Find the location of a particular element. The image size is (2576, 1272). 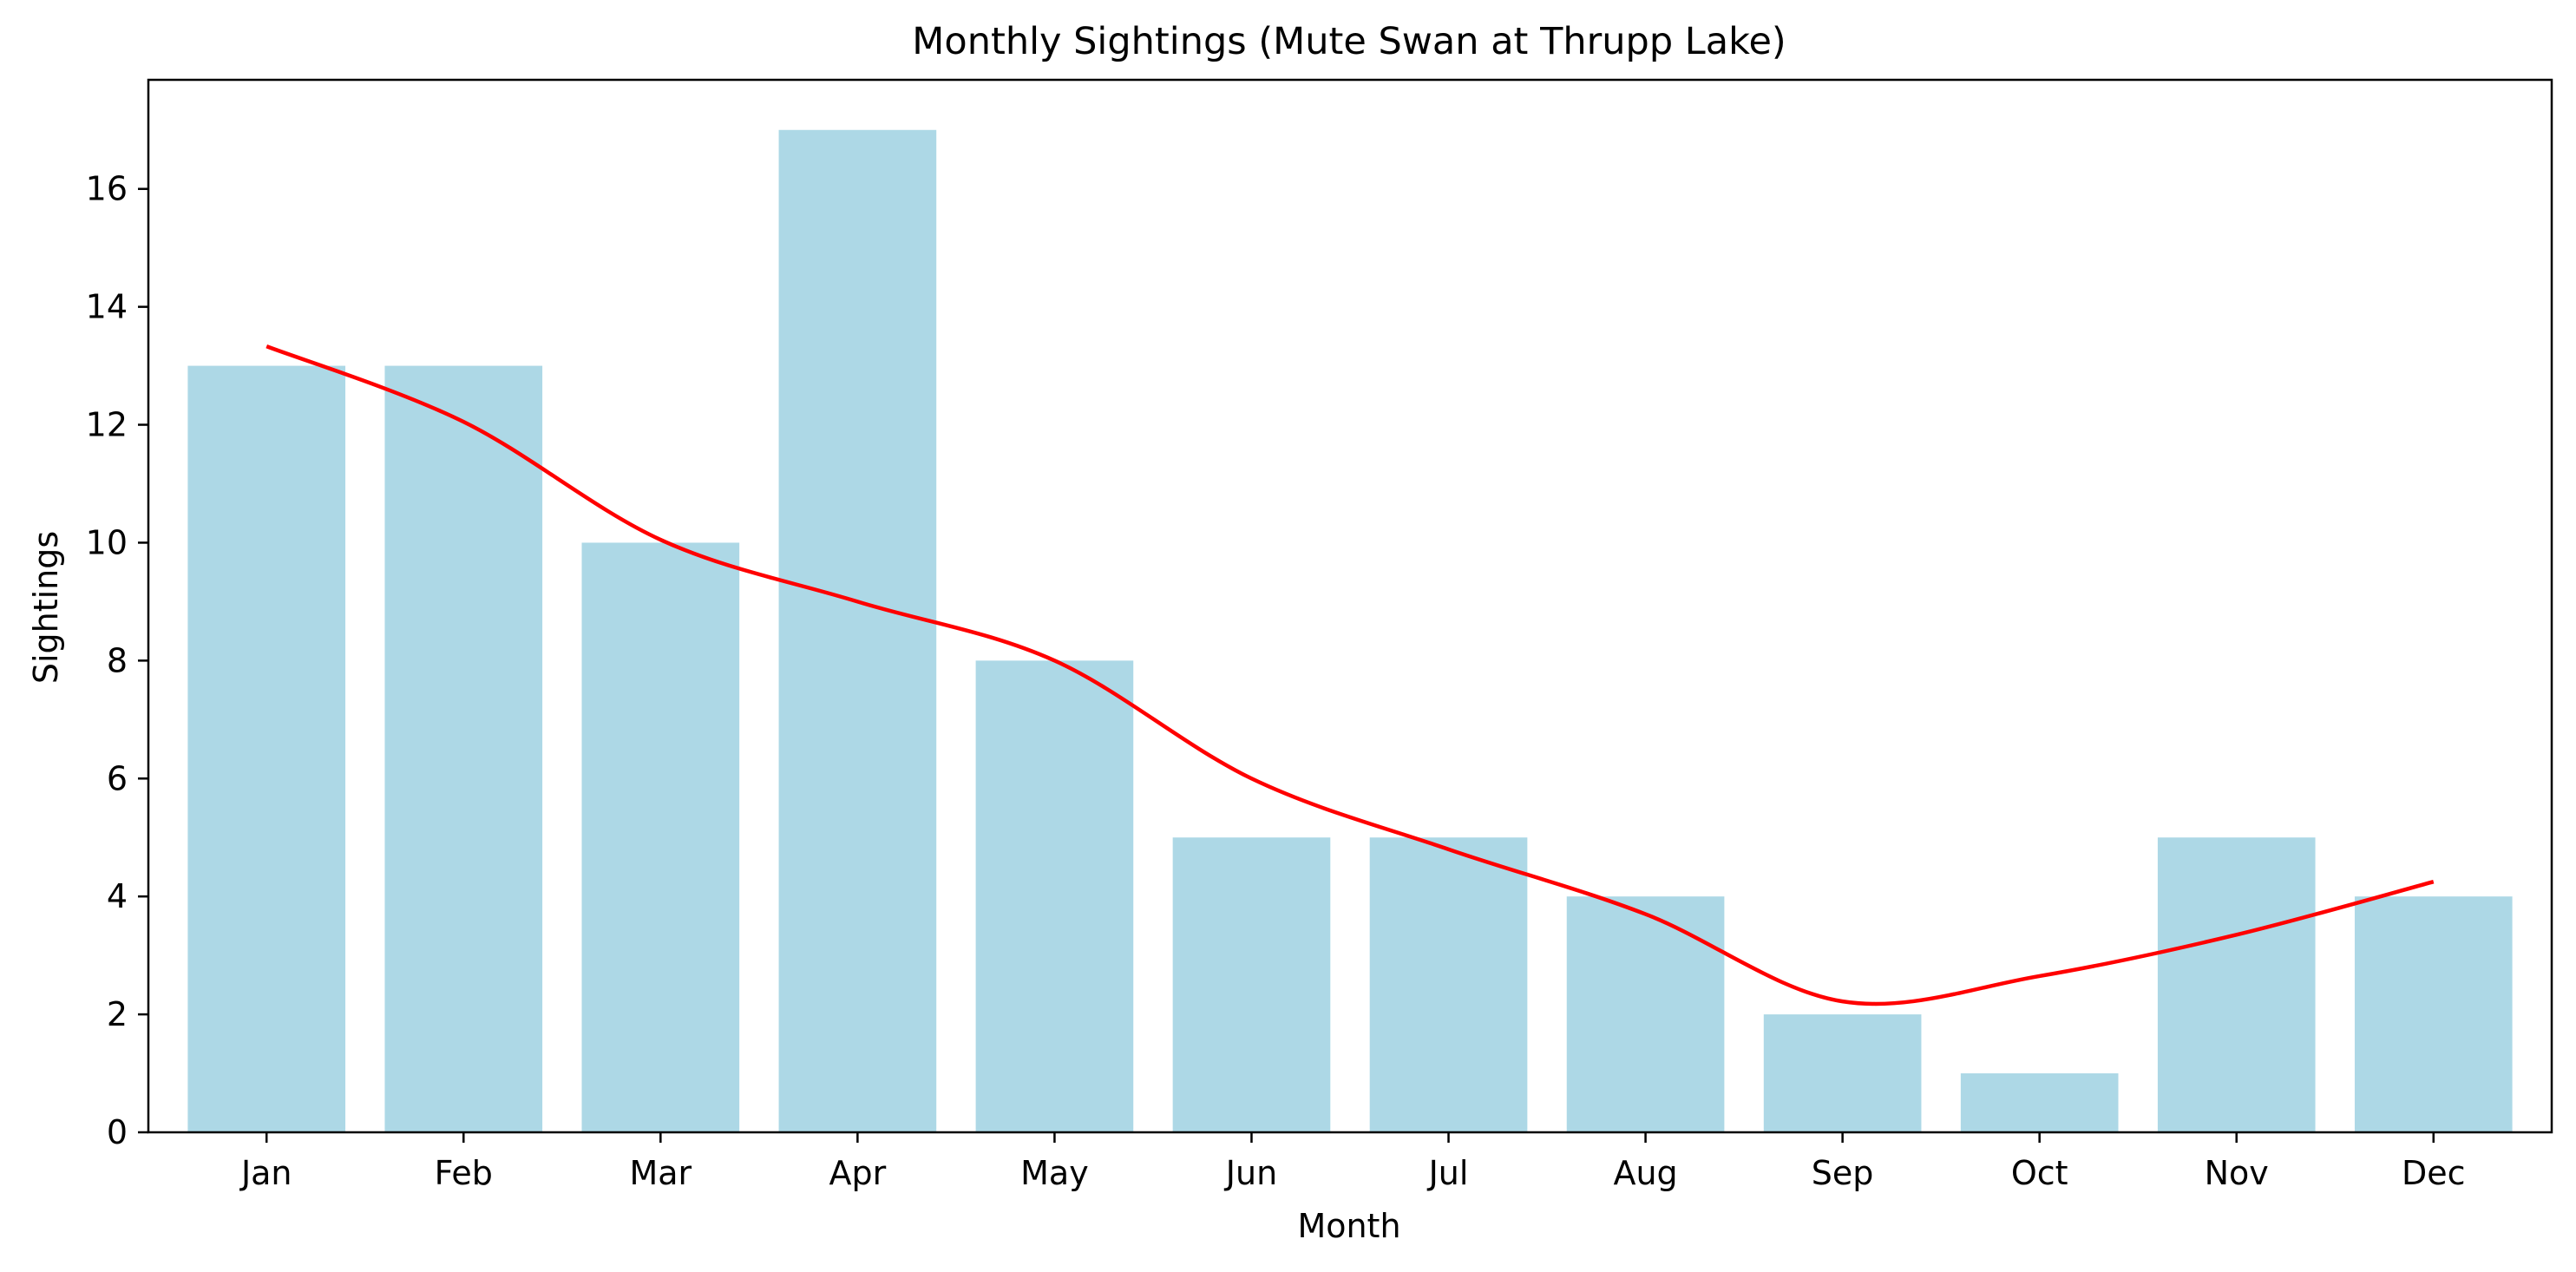

x-tick-label: Sep is located at coordinates (1843, 1173).